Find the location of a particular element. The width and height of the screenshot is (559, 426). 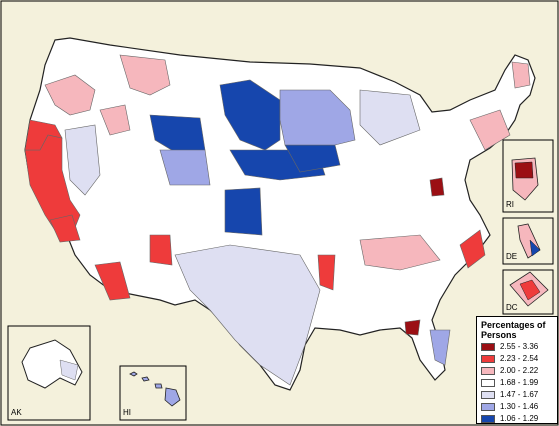

region-mississippi-red is located at coordinates (326, 272).